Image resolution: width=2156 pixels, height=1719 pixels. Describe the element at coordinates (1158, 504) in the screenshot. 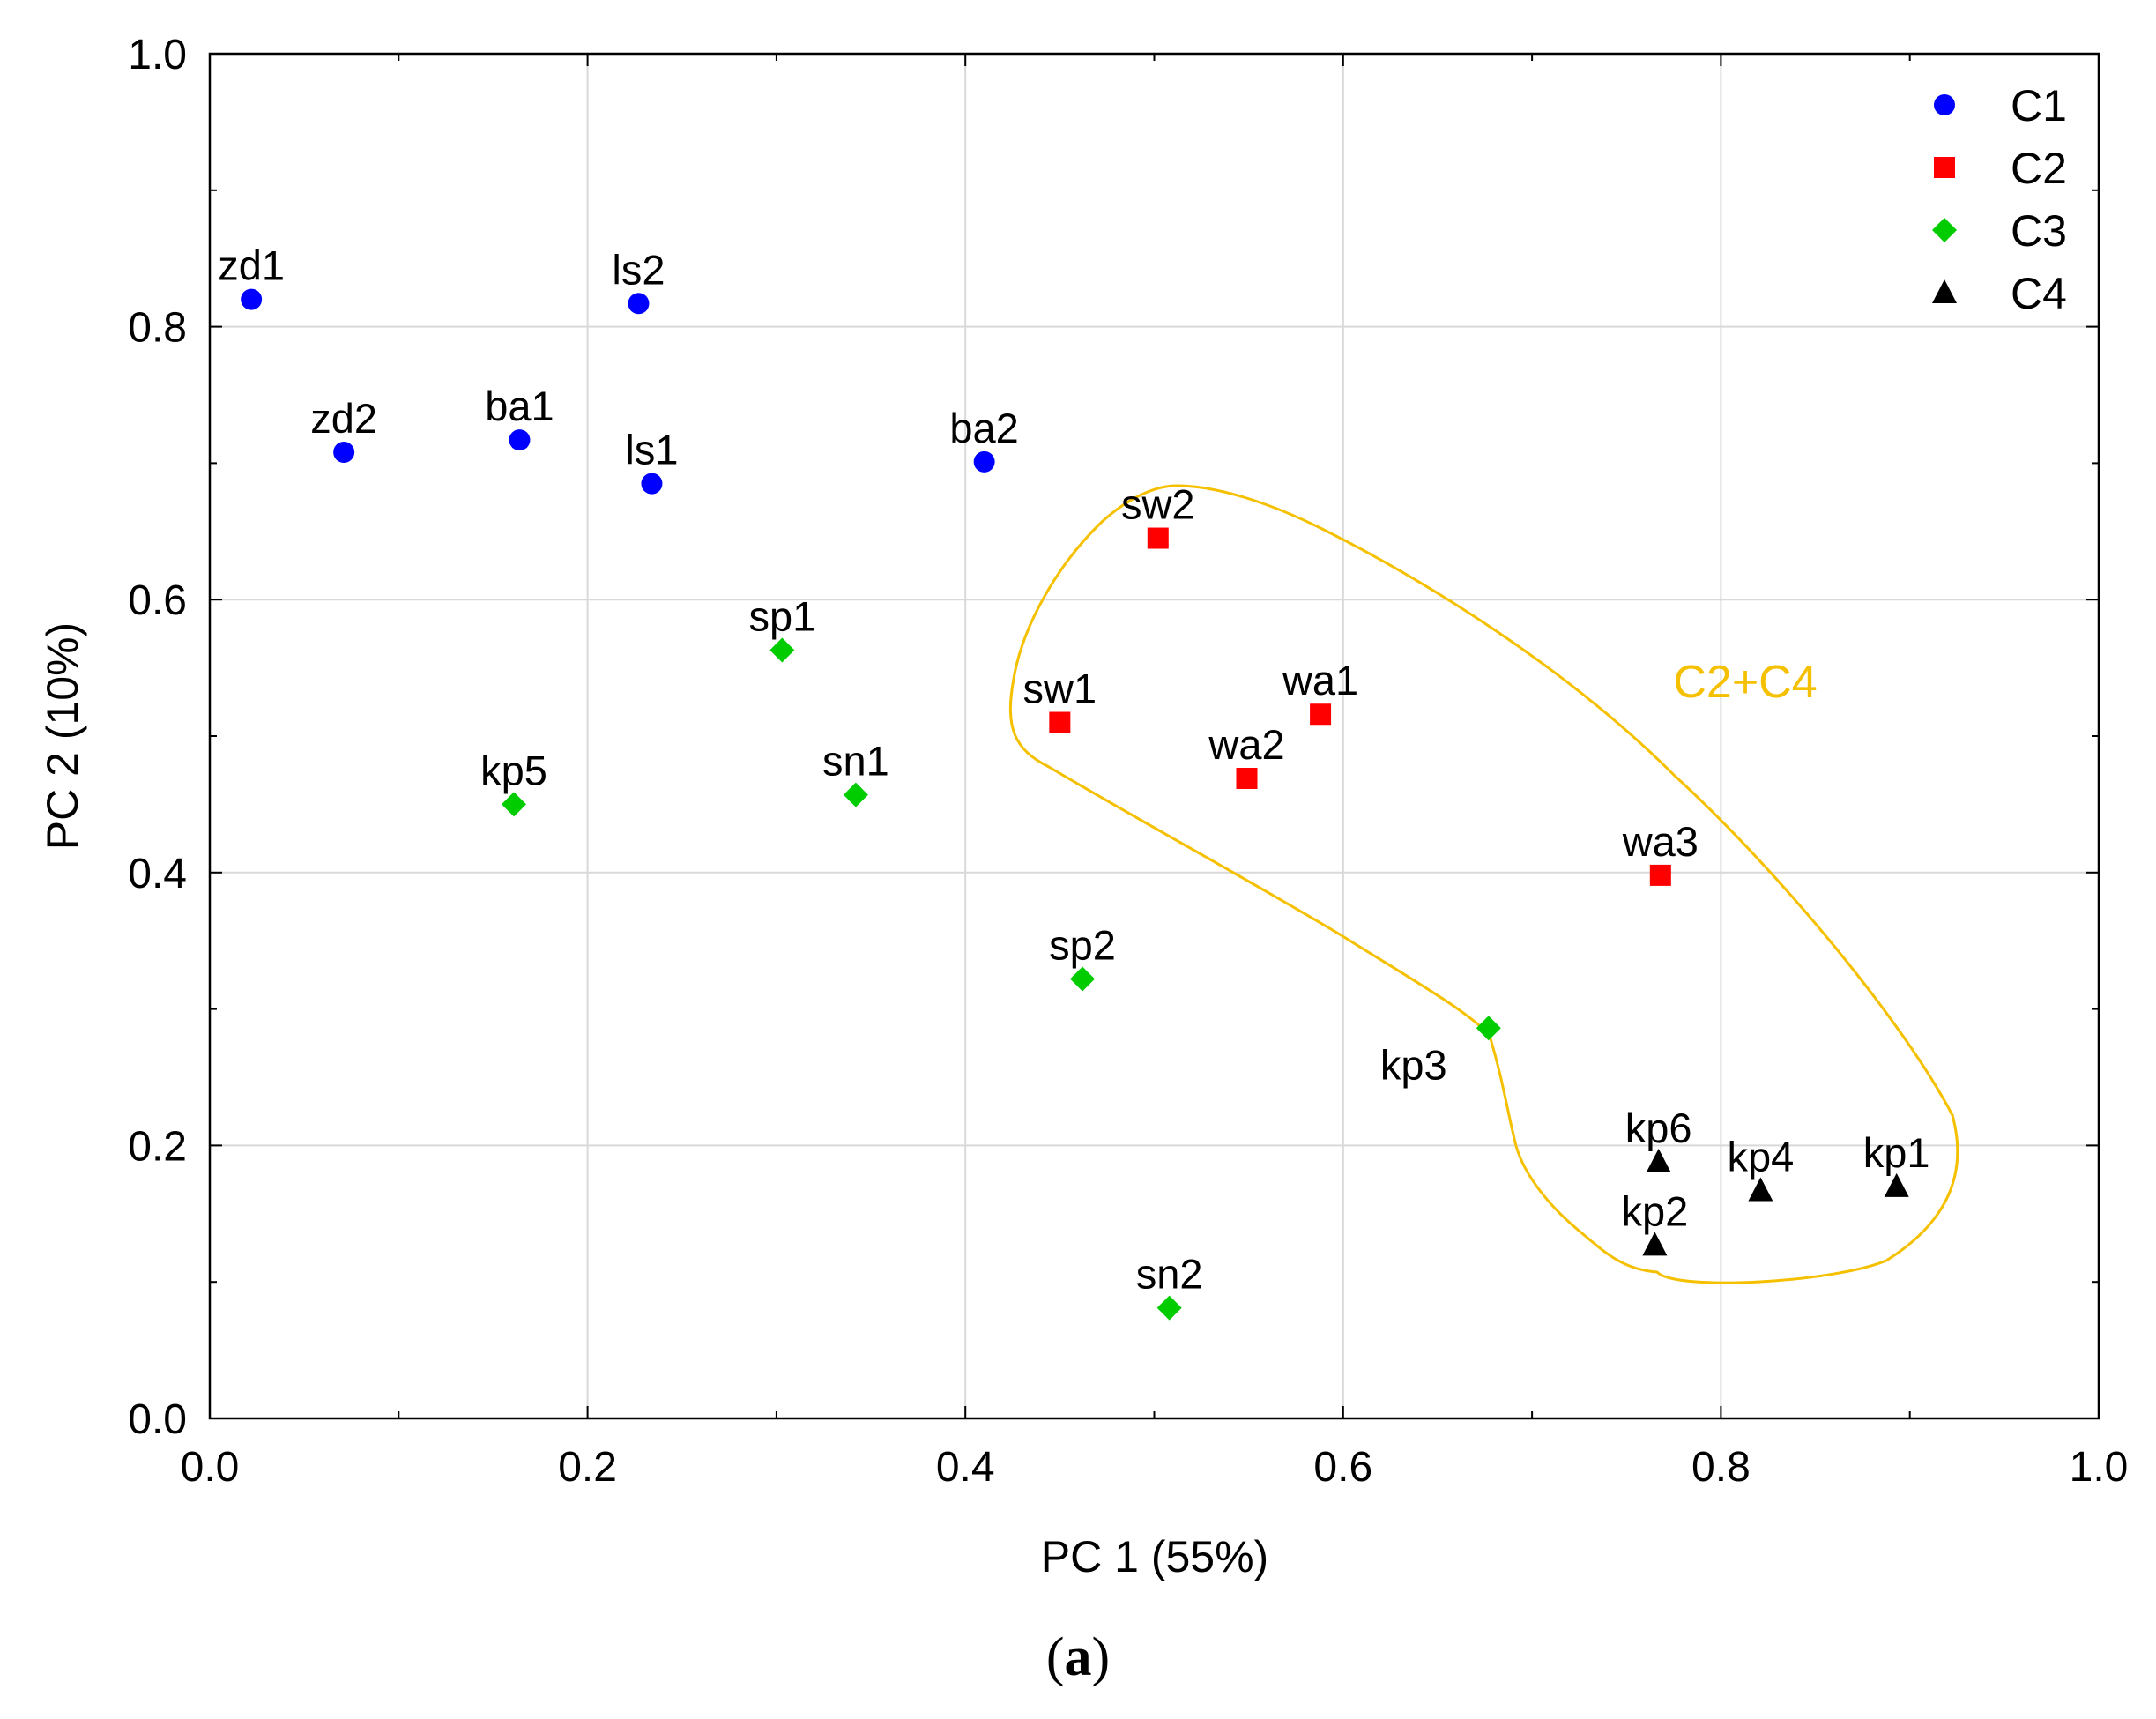

I see `point-label-sw2: sw2` at that location.